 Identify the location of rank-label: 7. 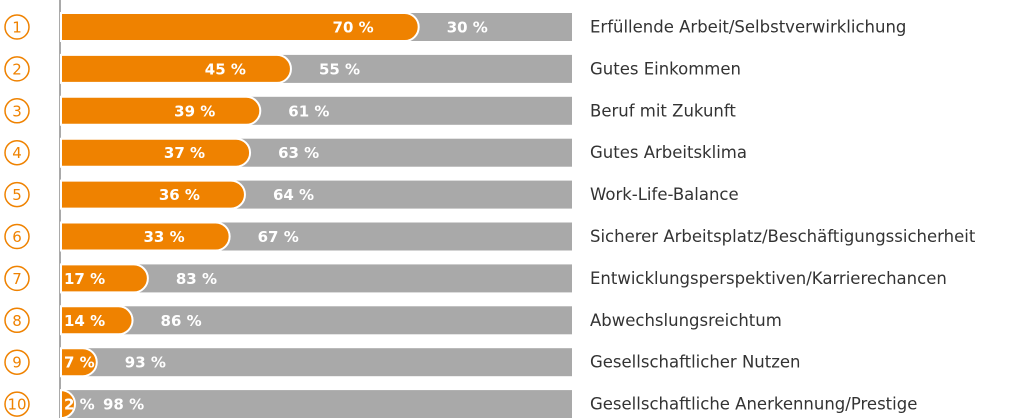
(17, 279).